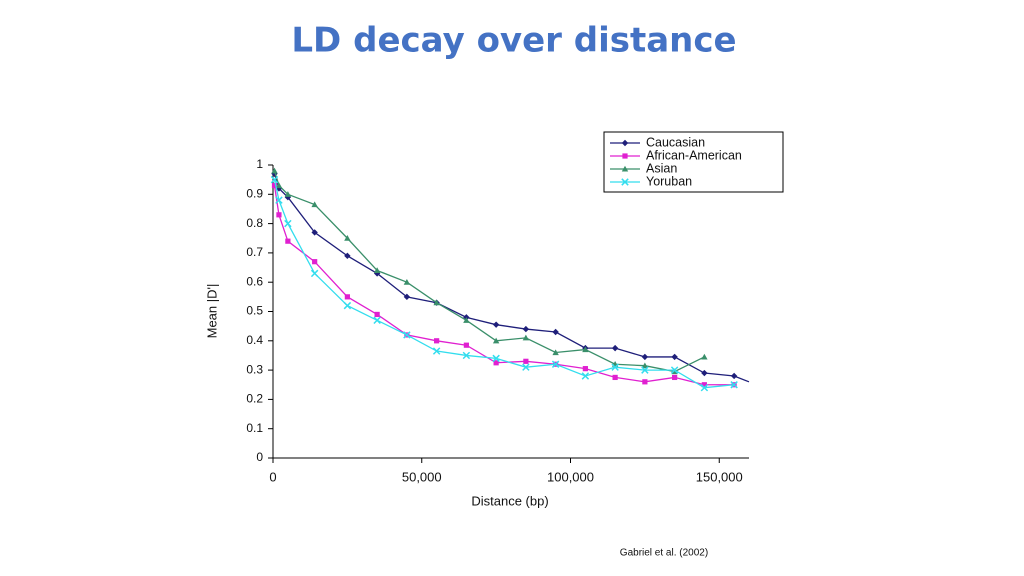 Image resolution: width=1024 pixels, height=576 pixels. Describe the element at coordinates (513, 41) in the screenshot. I see `slide-title: LD decay over distance` at that location.